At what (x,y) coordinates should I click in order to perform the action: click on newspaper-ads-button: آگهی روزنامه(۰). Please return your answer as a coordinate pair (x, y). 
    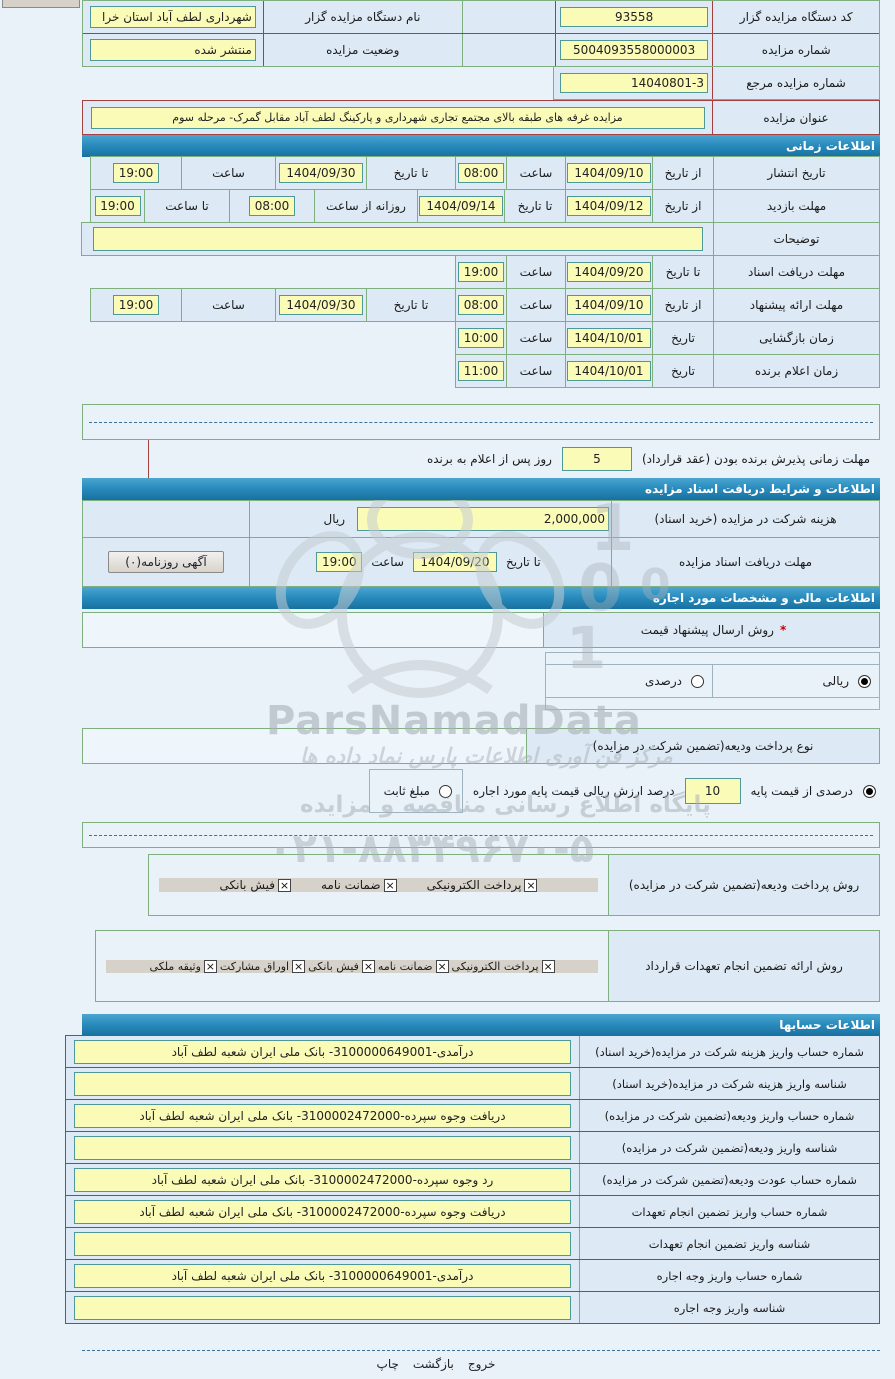
    Looking at the image, I should click on (166, 562).